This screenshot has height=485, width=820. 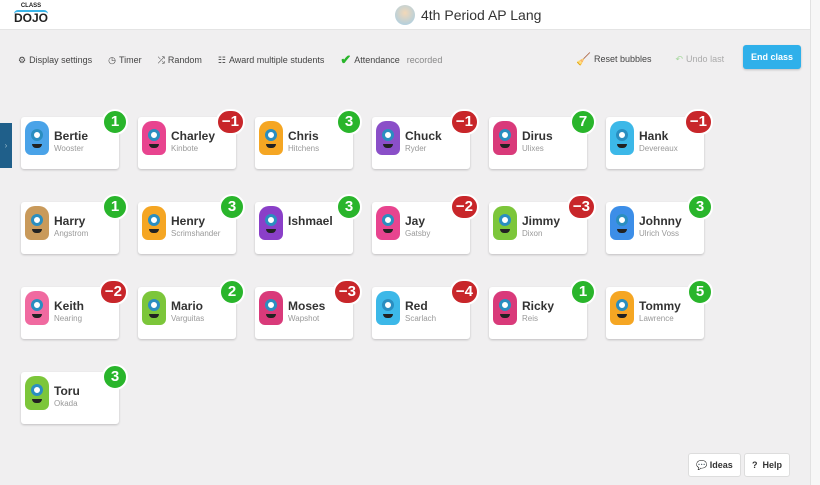 I want to click on student-first-name: Toru, so click(x=67, y=391).